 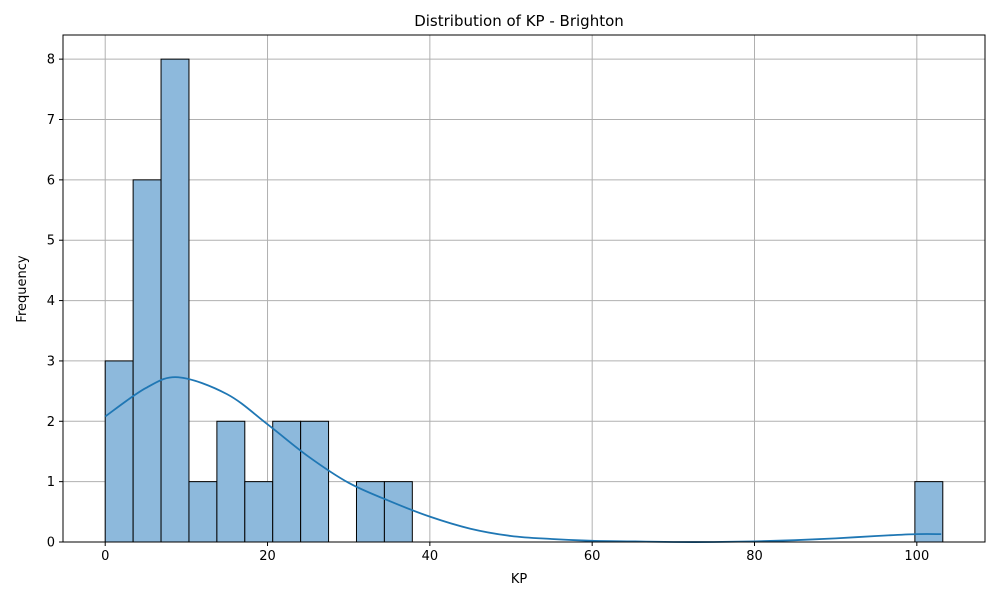 What do you see at coordinates (51, 120) in the screenshot?
I see `y-tick-label: 7` at bounding box center [51, 120].